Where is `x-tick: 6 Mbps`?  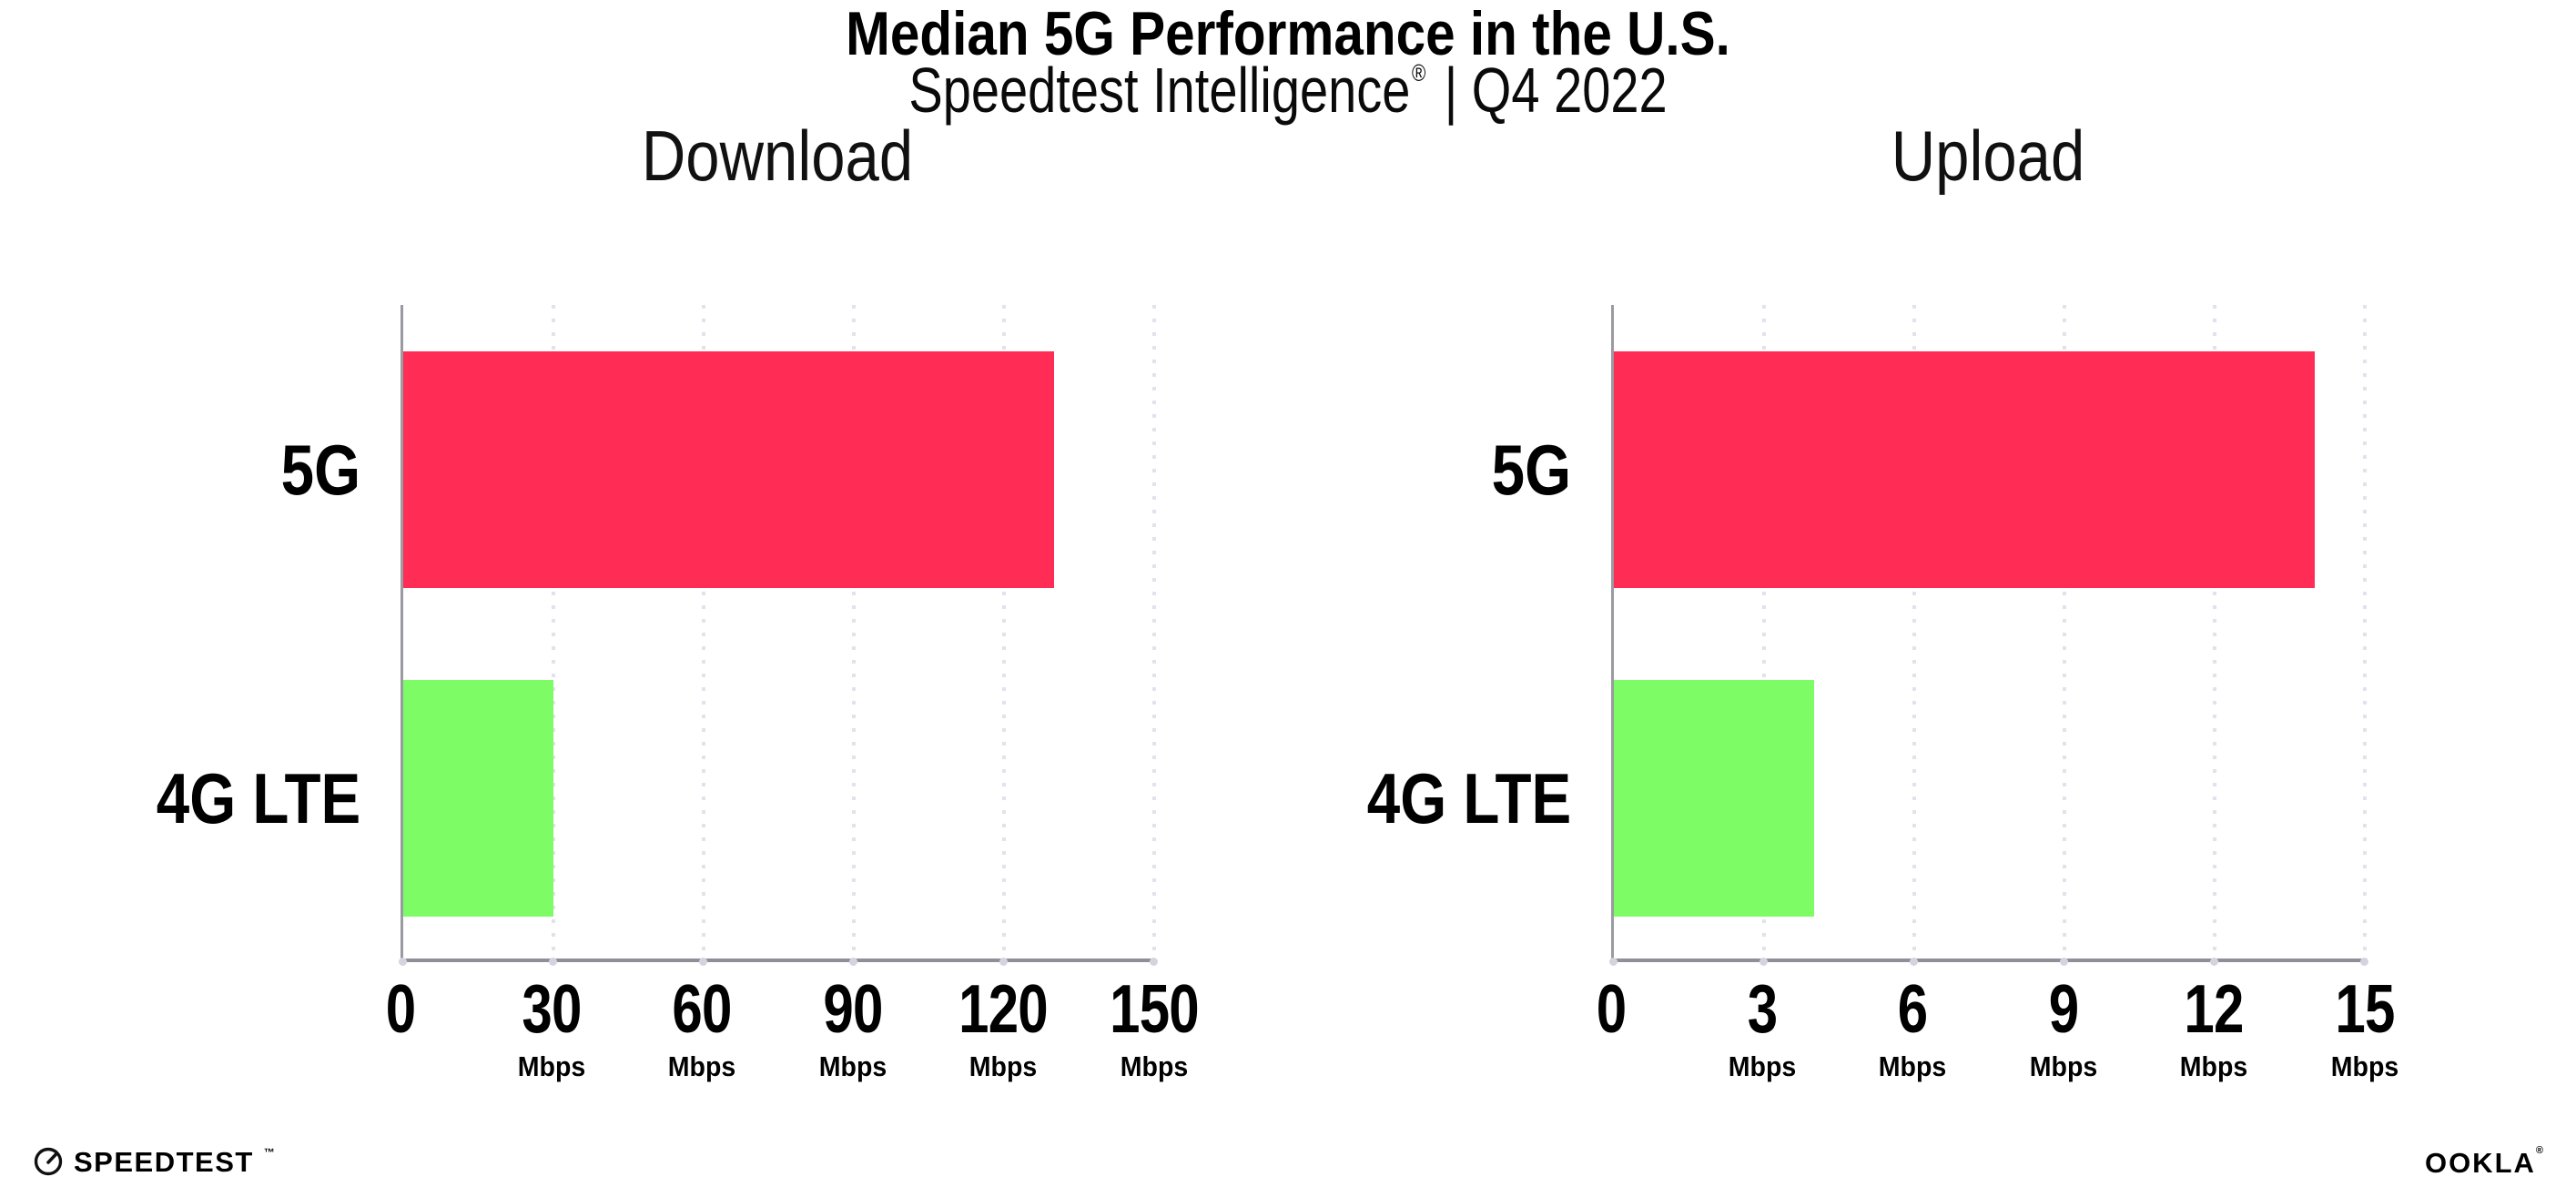
x-tick: 6 Mbps is located at coordinates (1913, 1026).